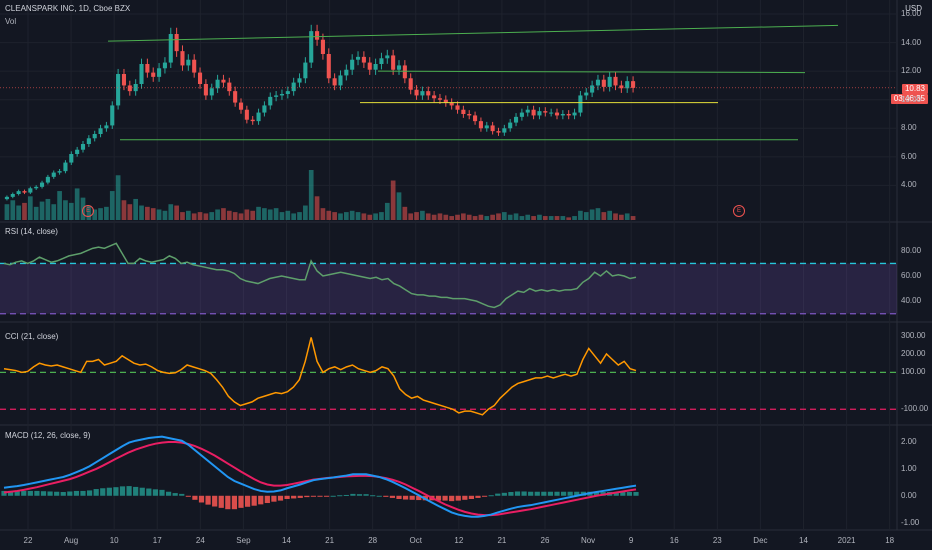  I want to click on y-tick-label: 8.00, so click(909, 128).